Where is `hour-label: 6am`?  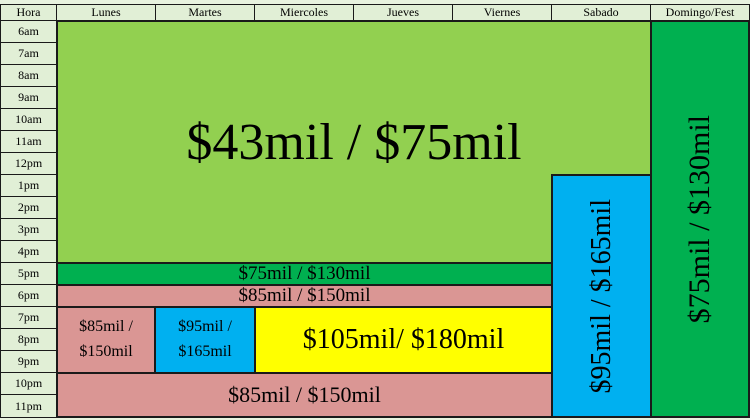
hour-label: 6am is located at coordinates (28, 31).